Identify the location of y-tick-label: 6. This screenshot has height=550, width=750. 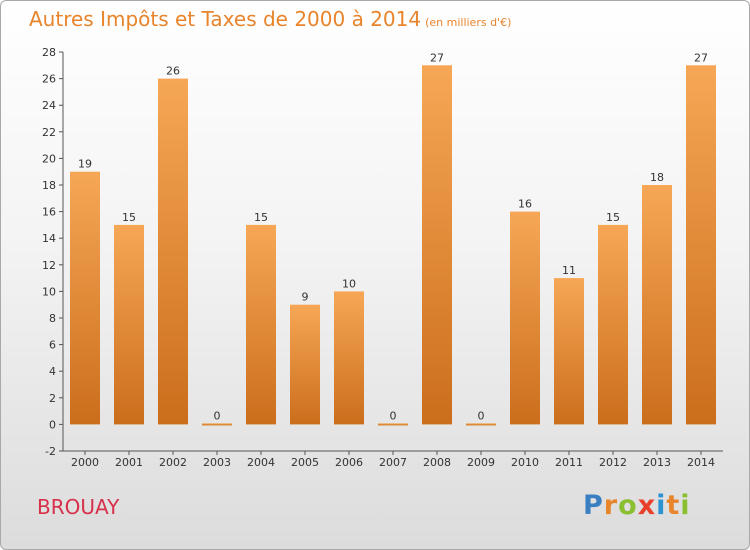
(52, 345).